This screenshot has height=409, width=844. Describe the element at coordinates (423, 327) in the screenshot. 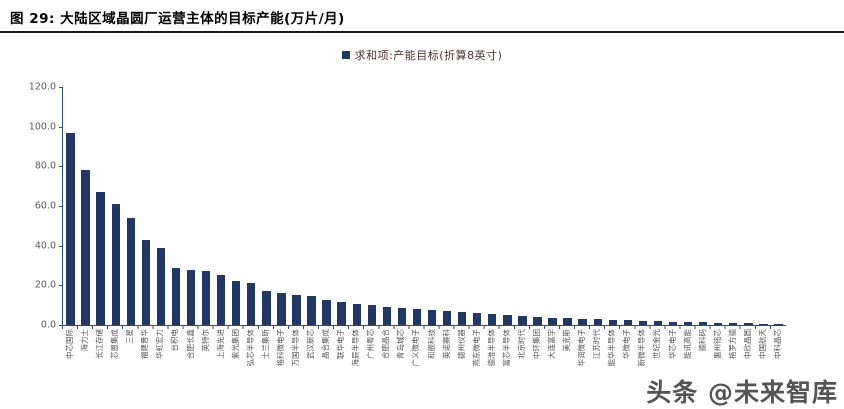

I see `x-axis-tickmarks` at that location.